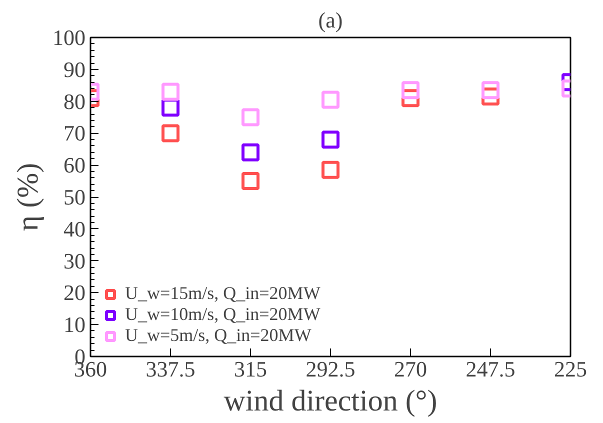 This screenshot has width=603, height=423. What do you see at coordinates (69, 37) in the screenshot?
I see `y-tick-label: 100` at bounding box center [69, 37].